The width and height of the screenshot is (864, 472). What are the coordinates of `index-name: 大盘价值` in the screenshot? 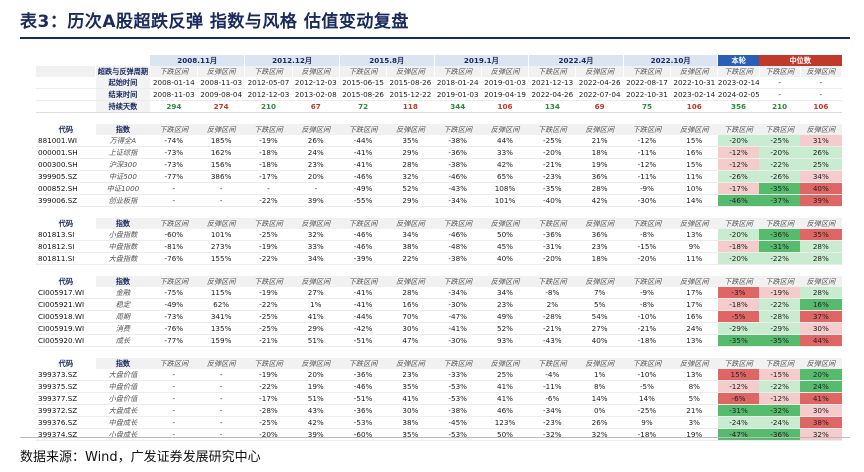 It's located at (123, 375).